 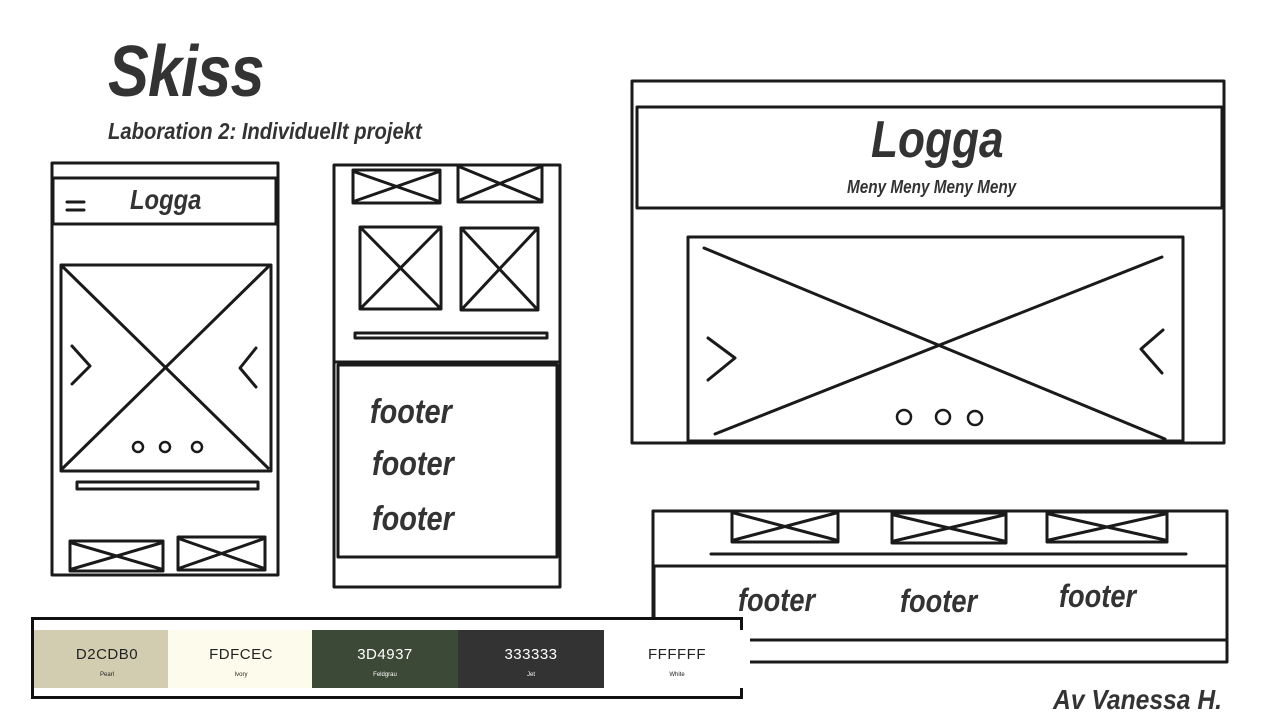 I want to click on hamburger-icon, so click(x=75, y=206).